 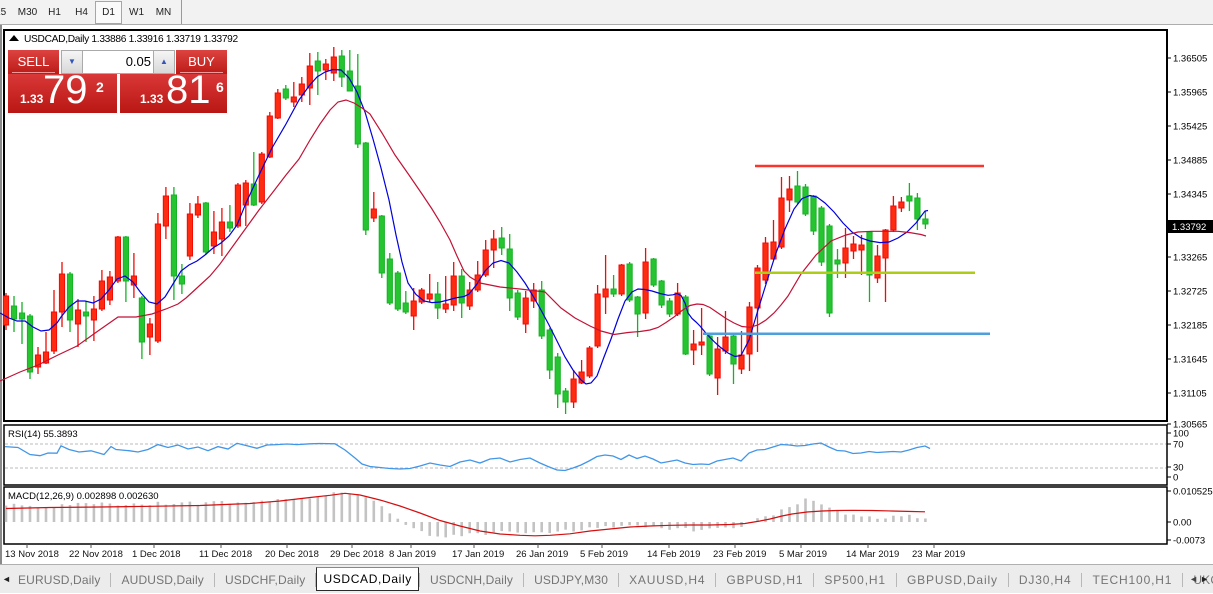 What do you see at coordinates (1178, 468) in the screenshot?
I see `svg-text: 30` at bounding box center [1178, 468].